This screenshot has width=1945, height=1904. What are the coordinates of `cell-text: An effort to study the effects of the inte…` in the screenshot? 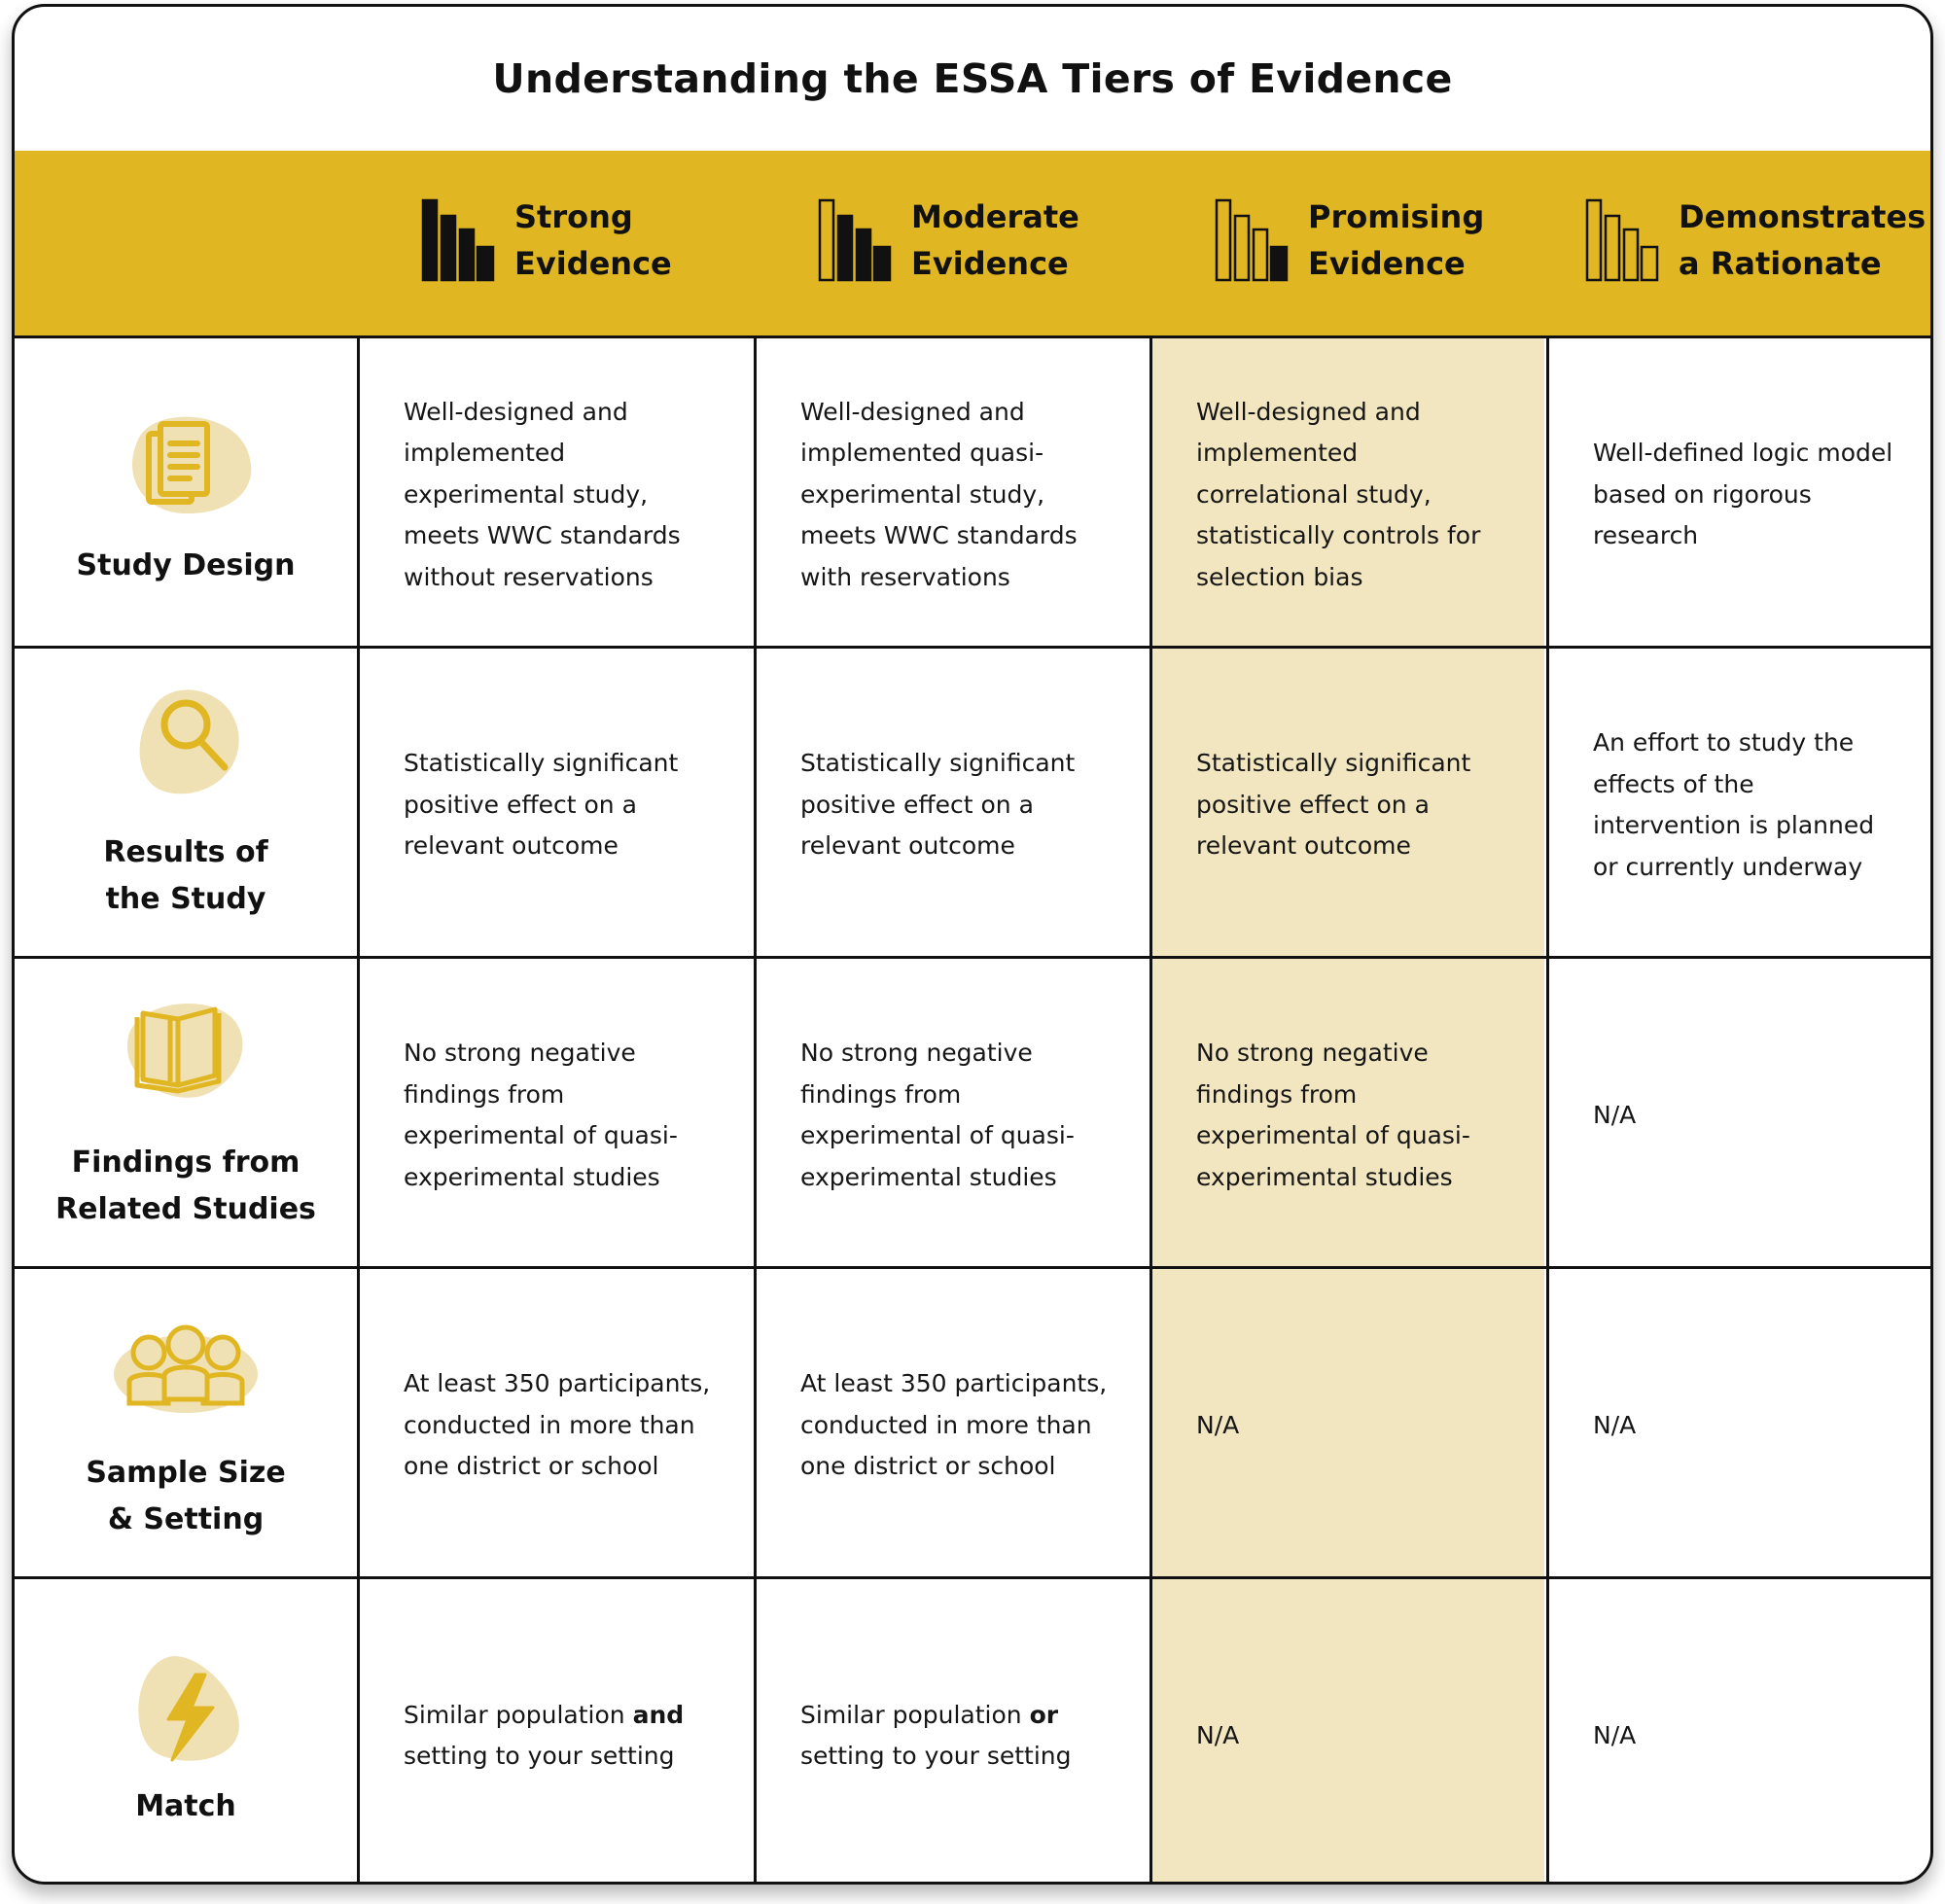 It's located at (1719, 805).